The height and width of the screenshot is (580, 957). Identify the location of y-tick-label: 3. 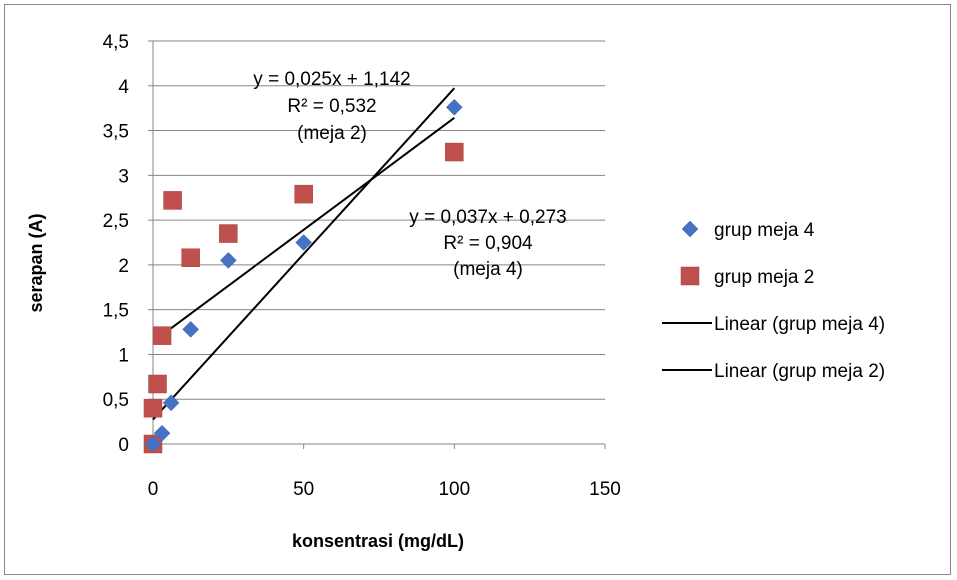
(123, 176).